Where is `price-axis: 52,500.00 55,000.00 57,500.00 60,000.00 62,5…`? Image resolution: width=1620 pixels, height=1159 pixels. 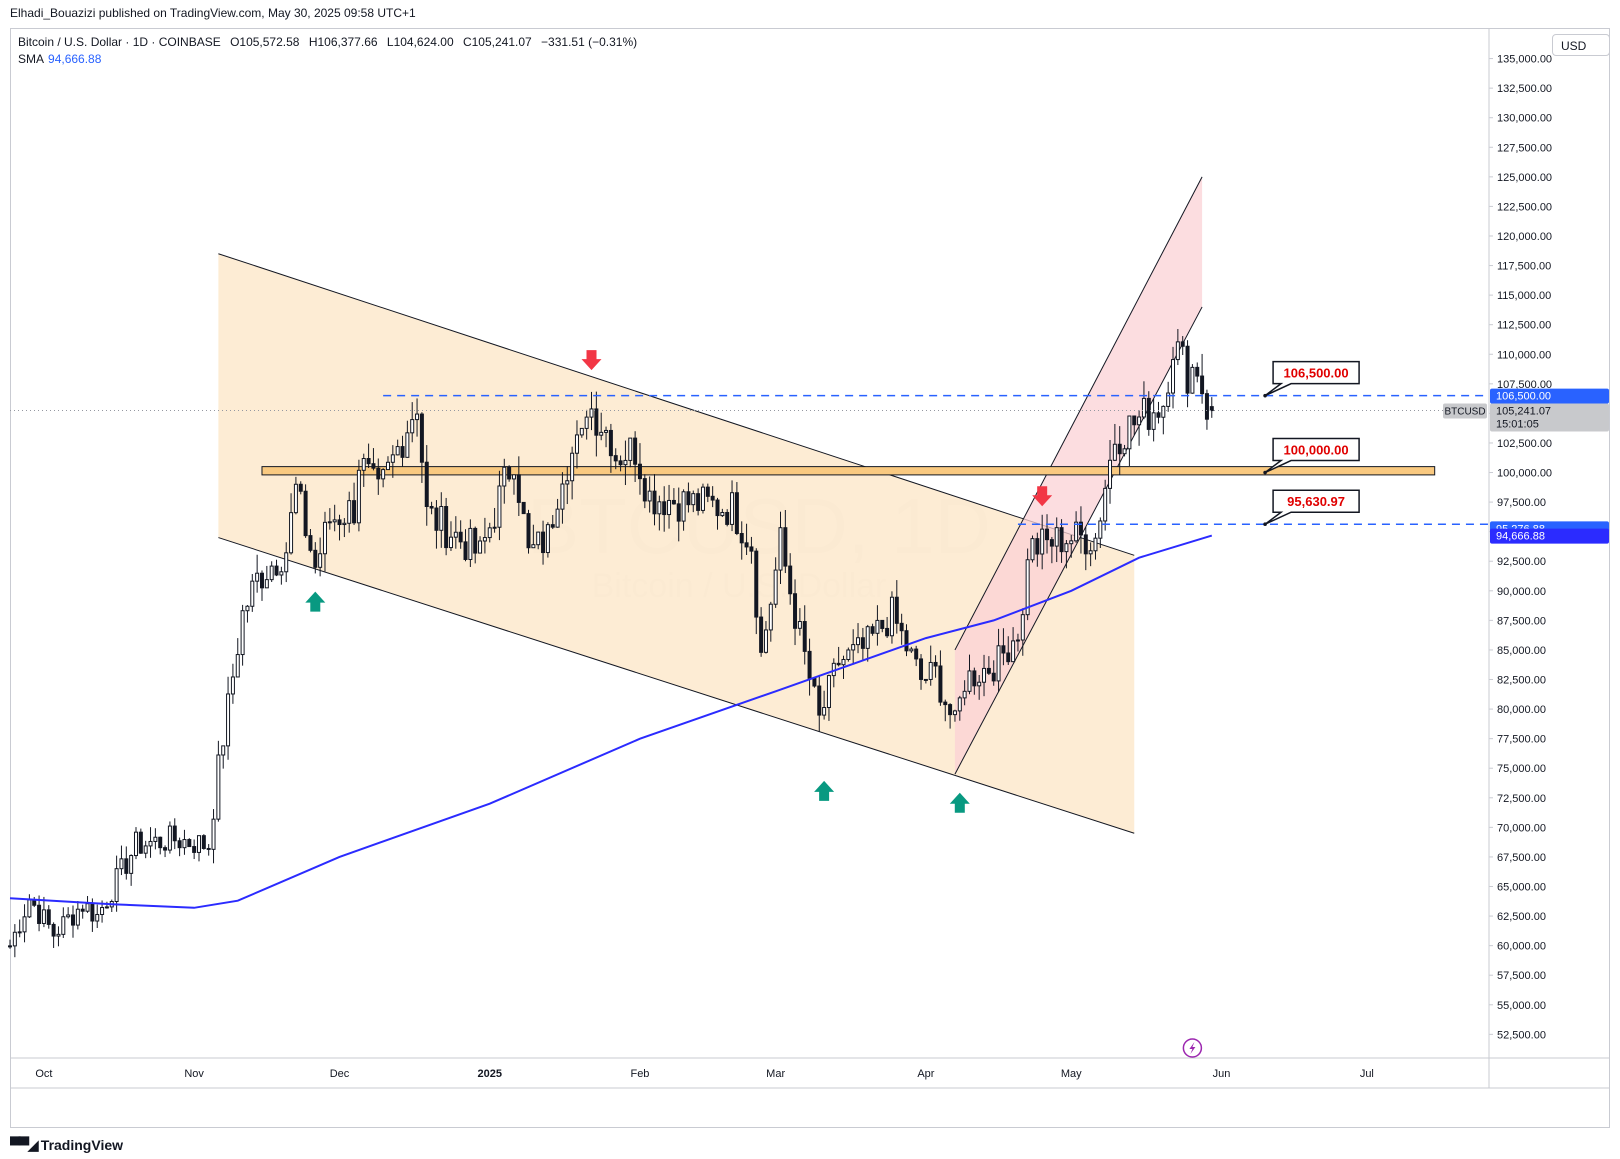 price-axis: 52,500.00 55,000.00 57,500.00 60,000.00 62,5… is located at coordinates (1520, 558).